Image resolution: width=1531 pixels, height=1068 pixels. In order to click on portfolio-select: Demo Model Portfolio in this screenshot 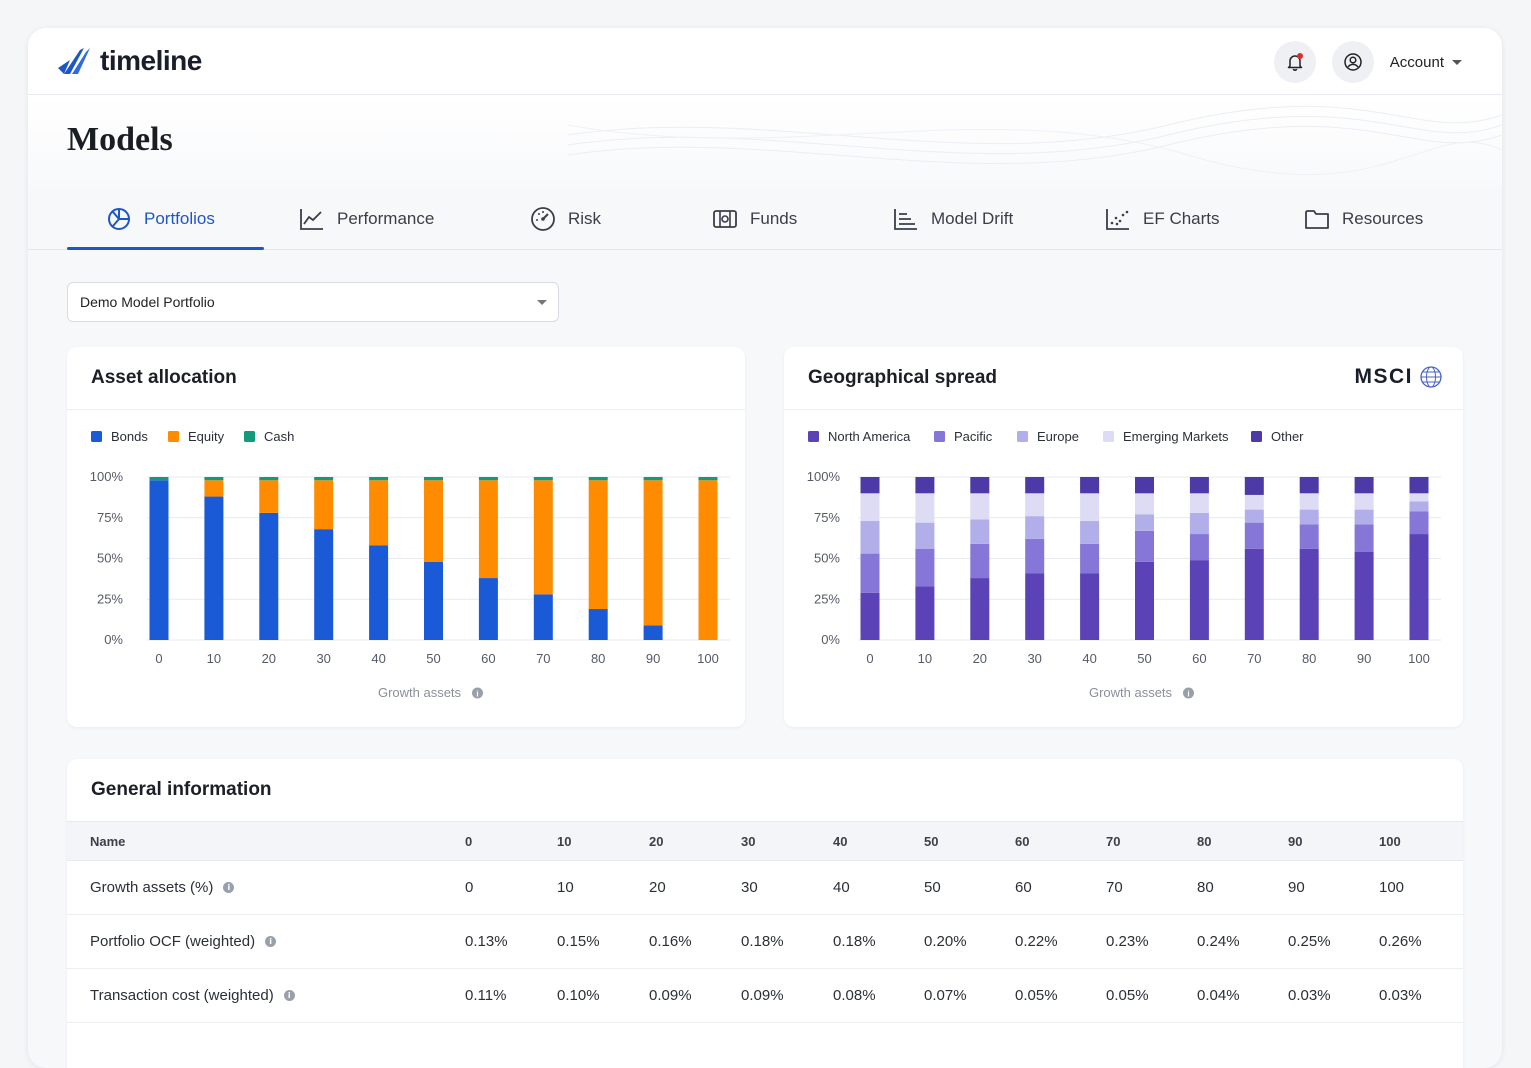, I will do `click(313, 302)`.